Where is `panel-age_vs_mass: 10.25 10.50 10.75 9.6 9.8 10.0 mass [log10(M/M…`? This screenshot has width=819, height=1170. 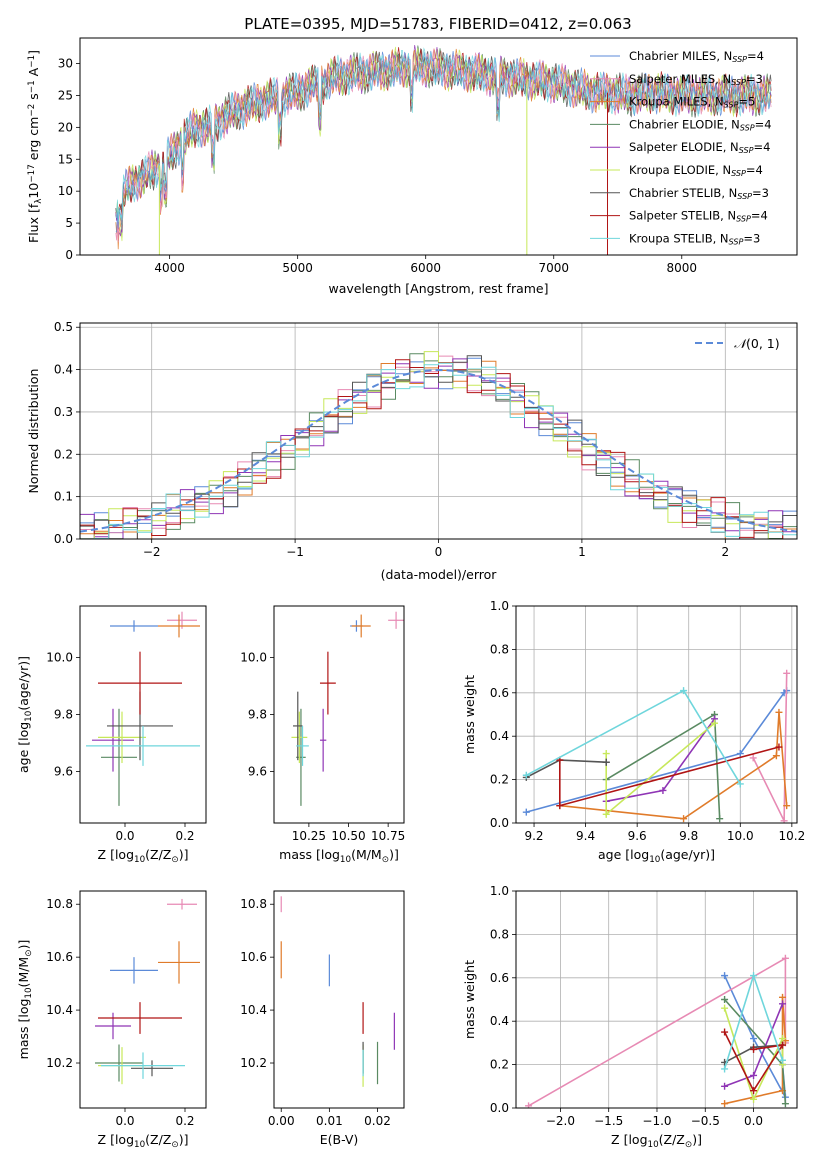 panel-age_vs_mass: 10.25 10.50 10.75 9.6 9.8 10.0 mass [log10(M/M… is located at coordinates (322, 735).